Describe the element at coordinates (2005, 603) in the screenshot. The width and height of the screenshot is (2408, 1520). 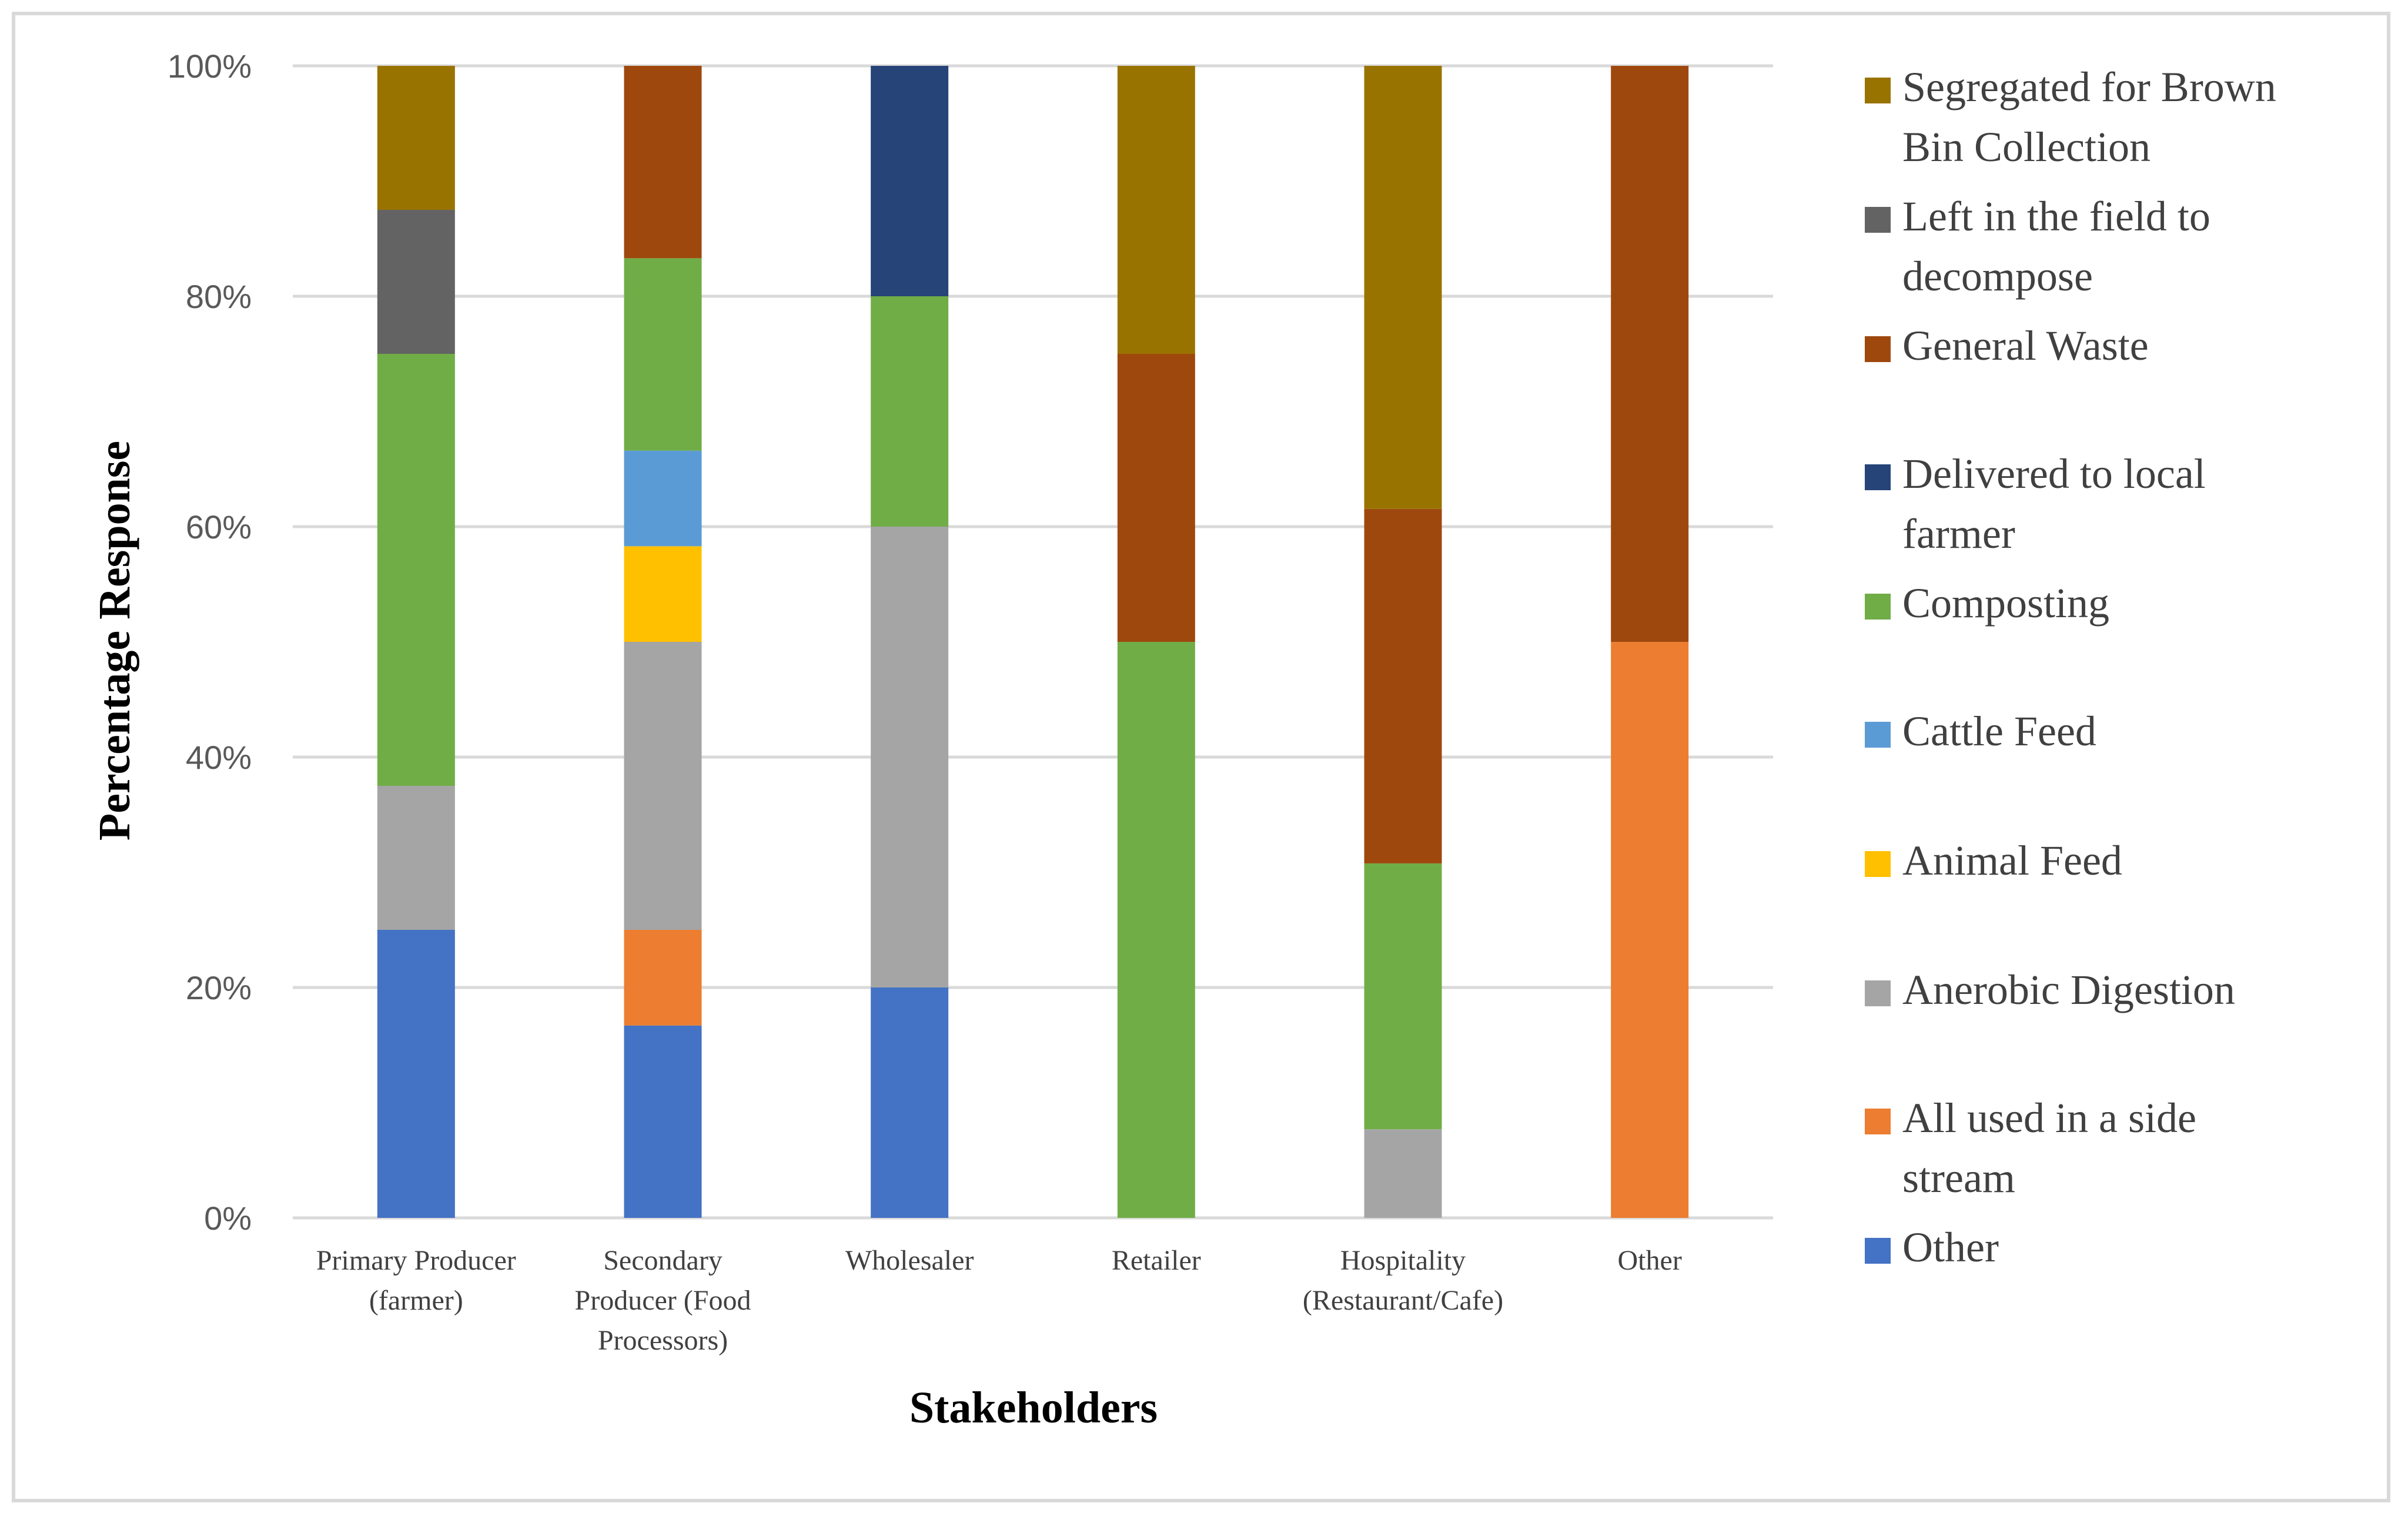
I see `legend-label: Composting` at that location.